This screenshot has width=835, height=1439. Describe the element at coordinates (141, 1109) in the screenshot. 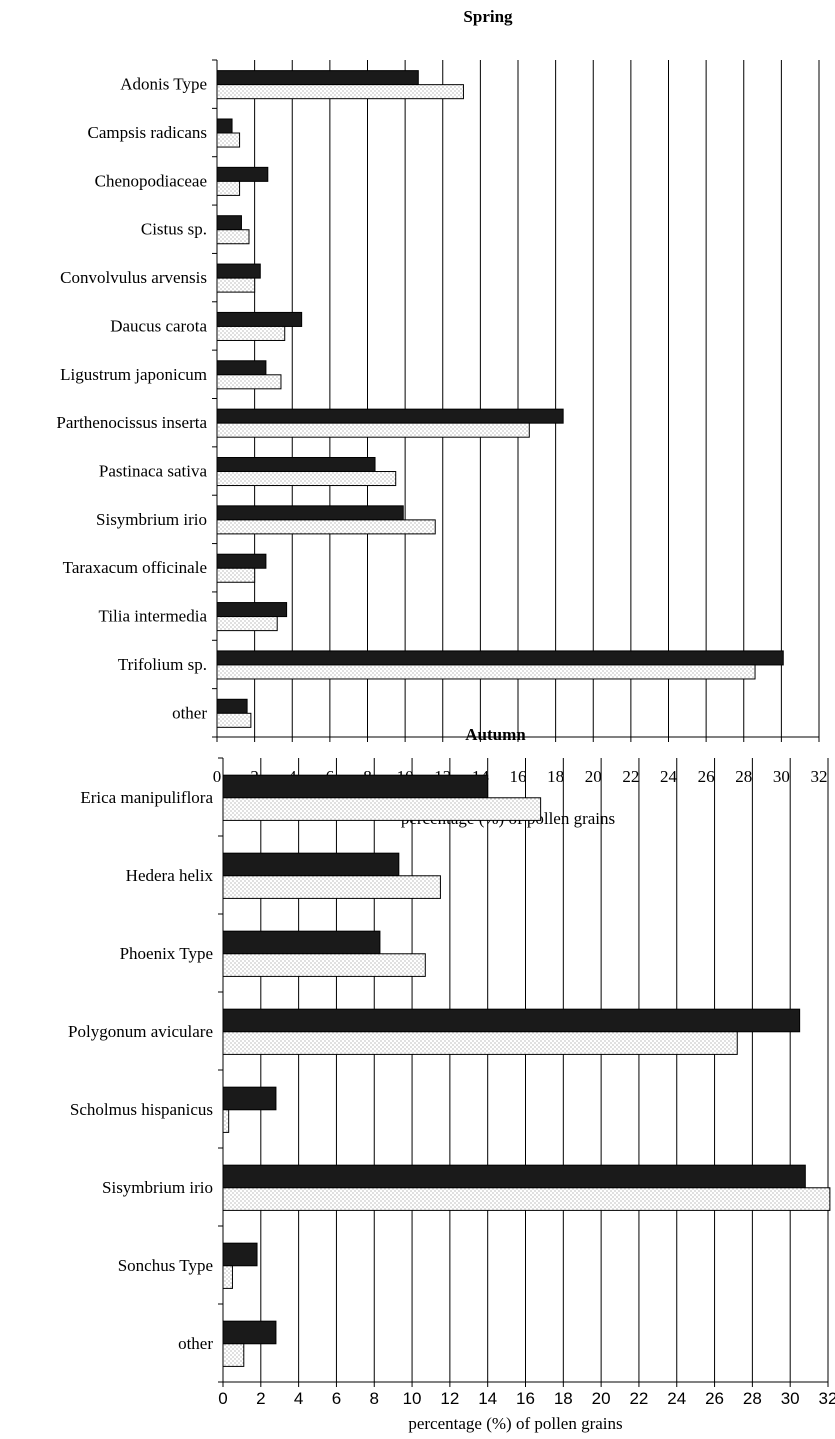

I see `category-label: Scholmus hispanicus` at that location.